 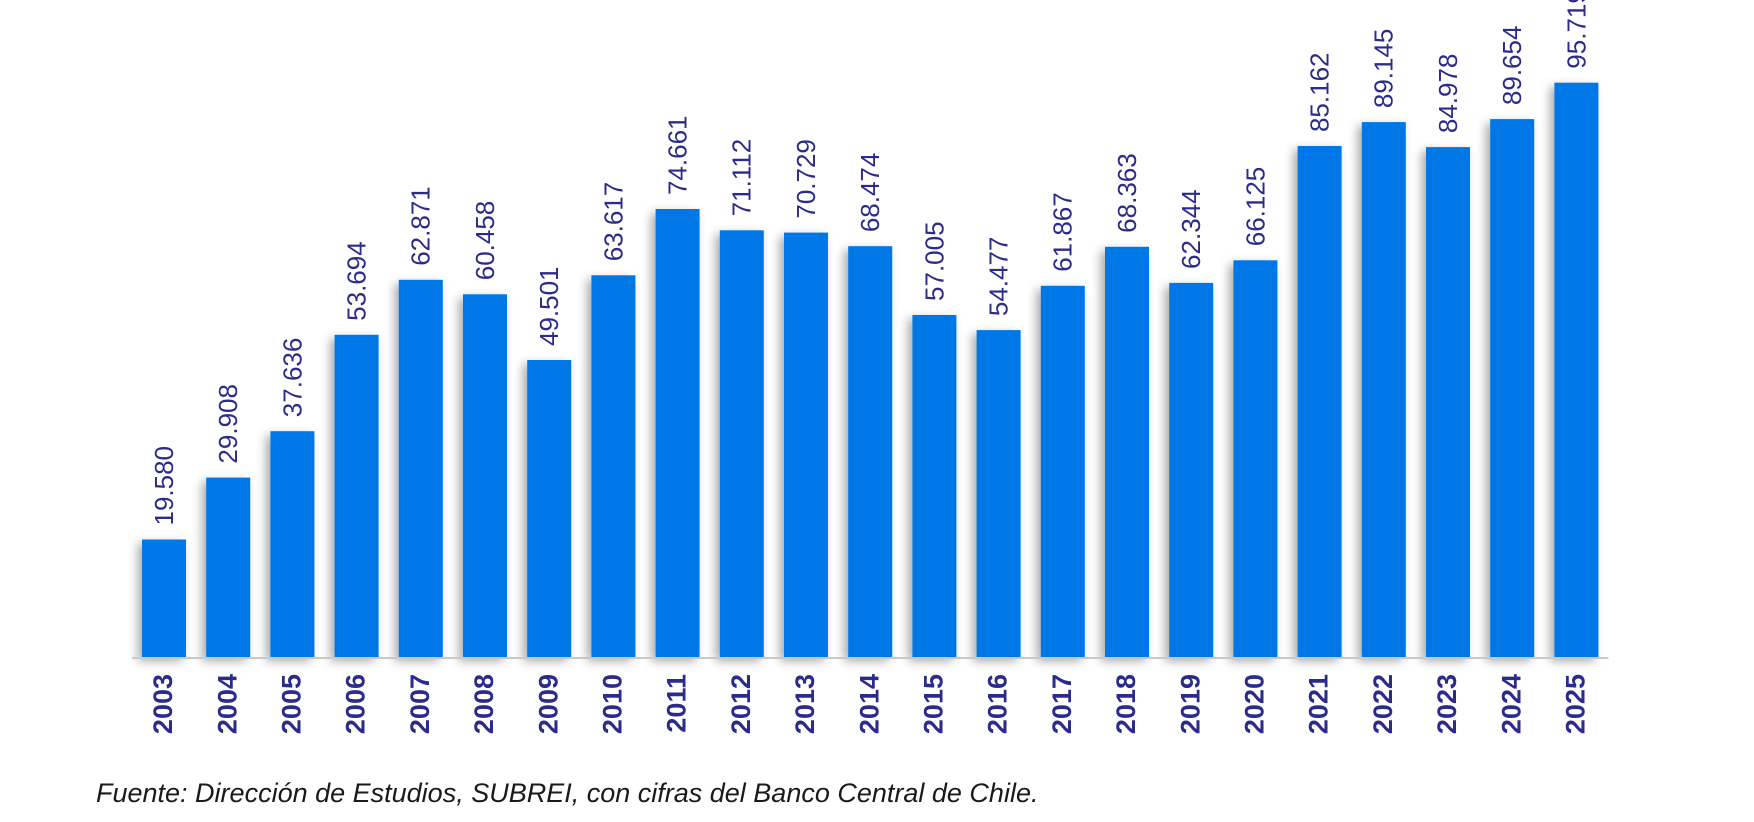 What do you see at coordinates (548, 704) in the screenshot?
I see `category-label-2009: 2009` at bounding box center [548, 704].